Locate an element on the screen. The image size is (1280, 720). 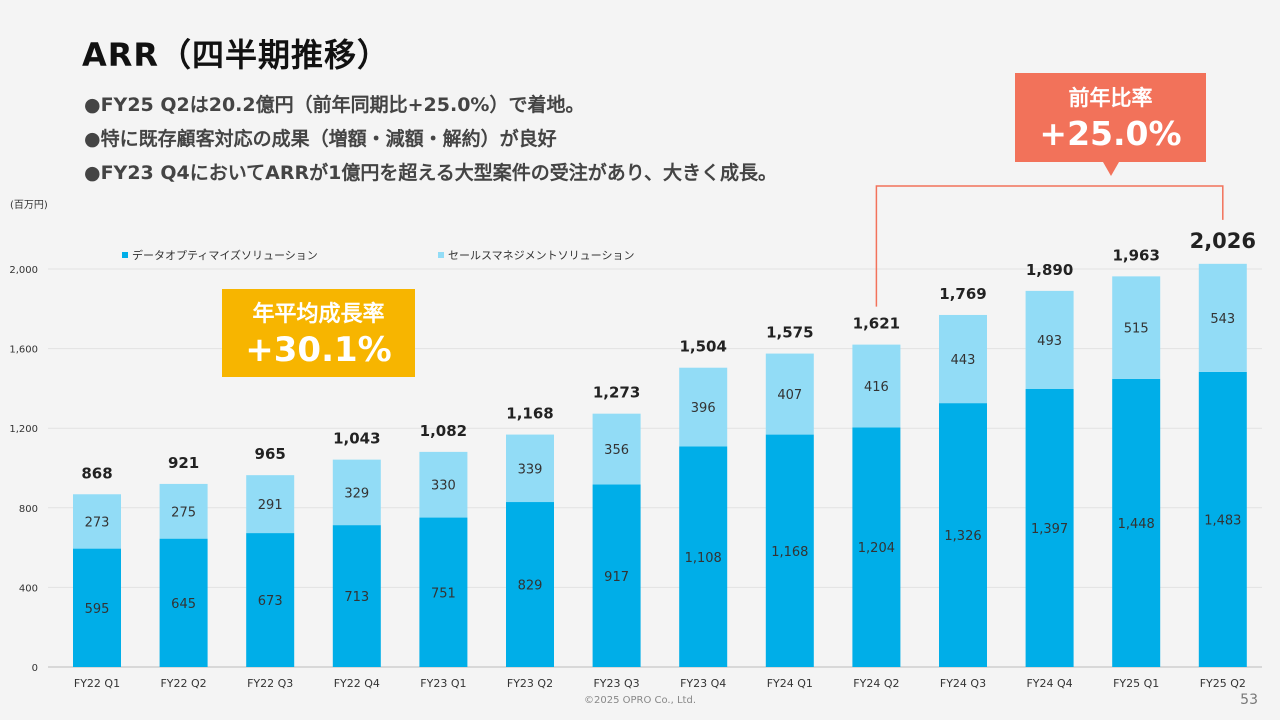
bar-value-label: 291 is located at coordinates (270, 505).